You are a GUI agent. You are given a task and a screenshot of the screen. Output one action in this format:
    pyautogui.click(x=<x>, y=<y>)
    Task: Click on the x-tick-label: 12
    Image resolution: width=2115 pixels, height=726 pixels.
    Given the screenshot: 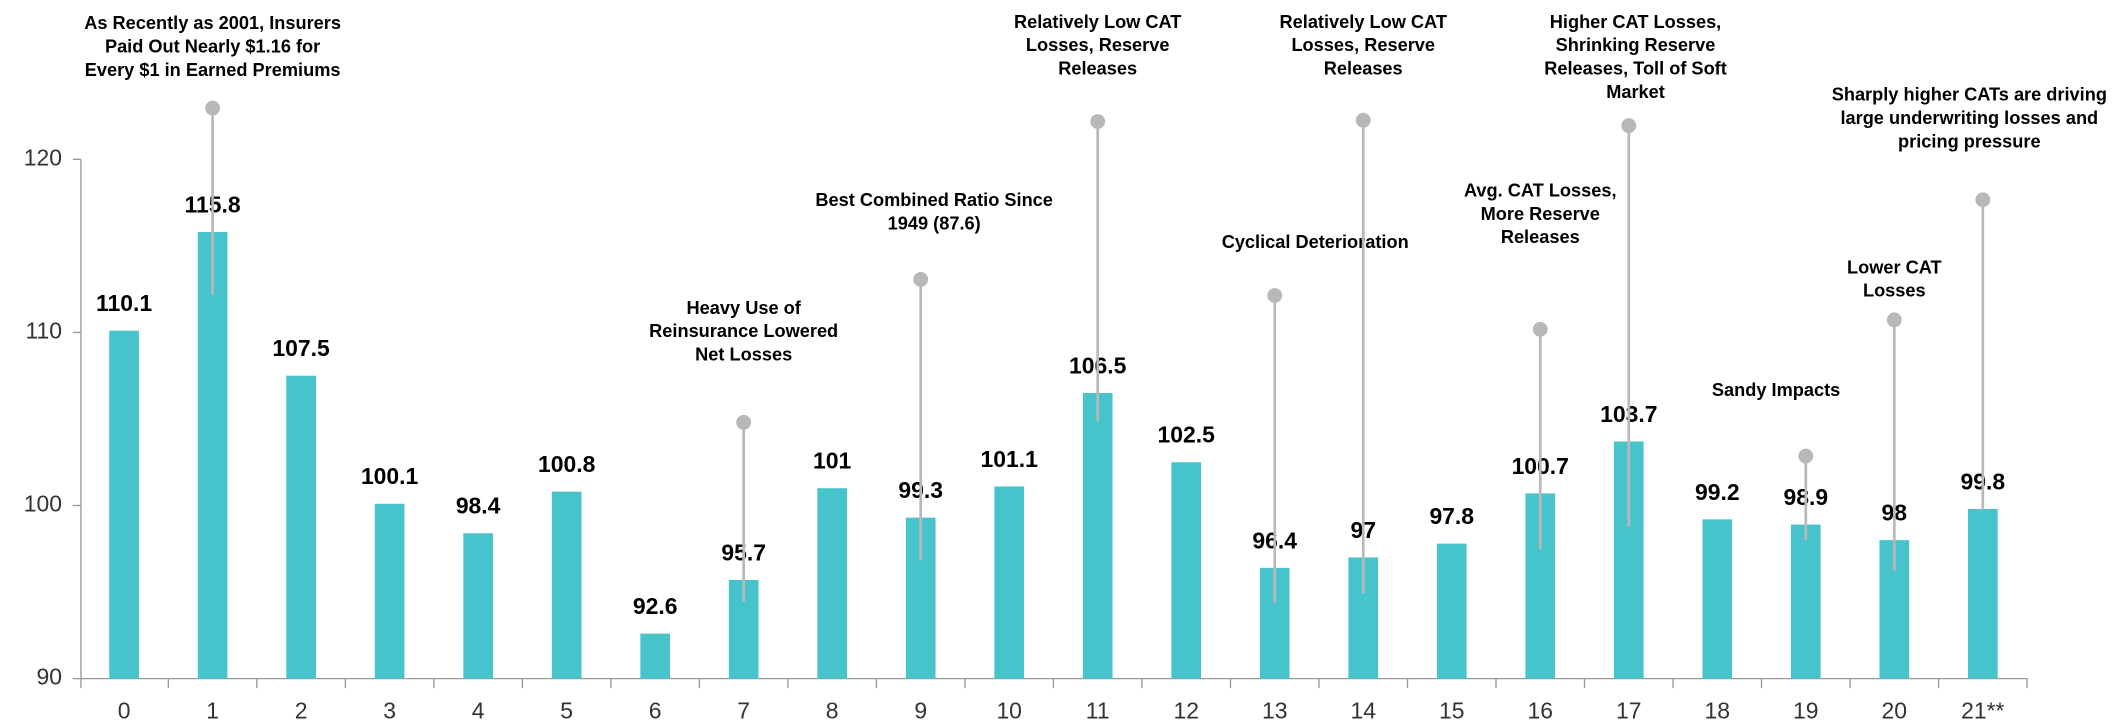 What is the action you would take?
    pyautogui.click(x=1186, y=710)
    